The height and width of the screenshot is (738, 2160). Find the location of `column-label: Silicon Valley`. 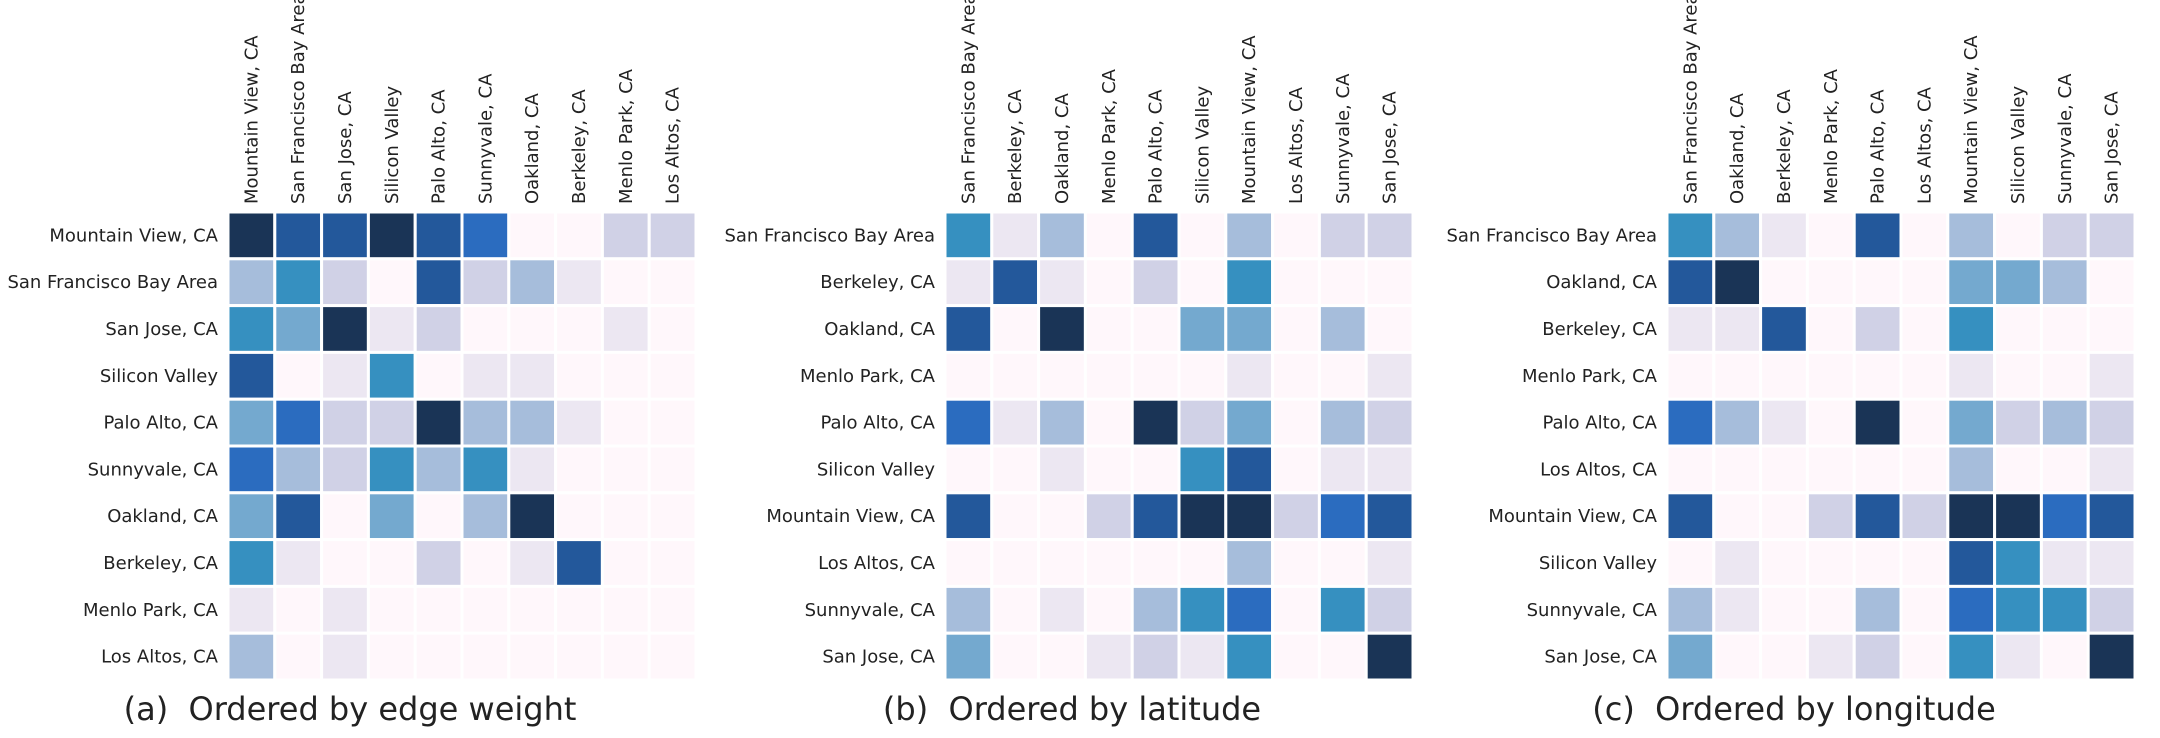

column-label: Silicon Valley is located at coordinates (392, 145).